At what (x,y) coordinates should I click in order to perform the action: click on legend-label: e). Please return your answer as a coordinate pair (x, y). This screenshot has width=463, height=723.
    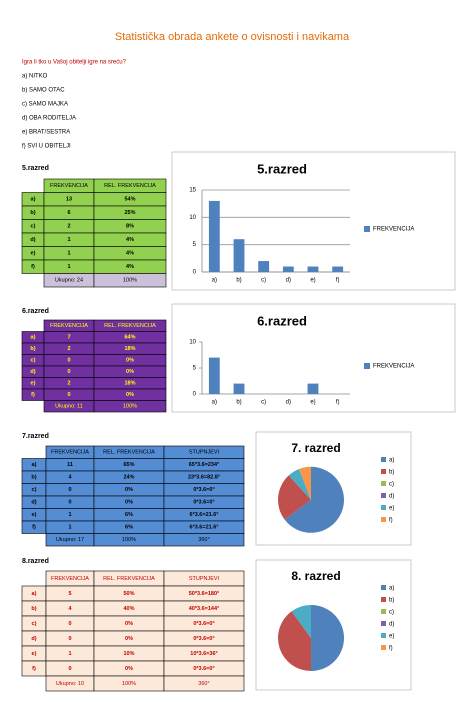
    Looking at the image, I should click on (391, 637).